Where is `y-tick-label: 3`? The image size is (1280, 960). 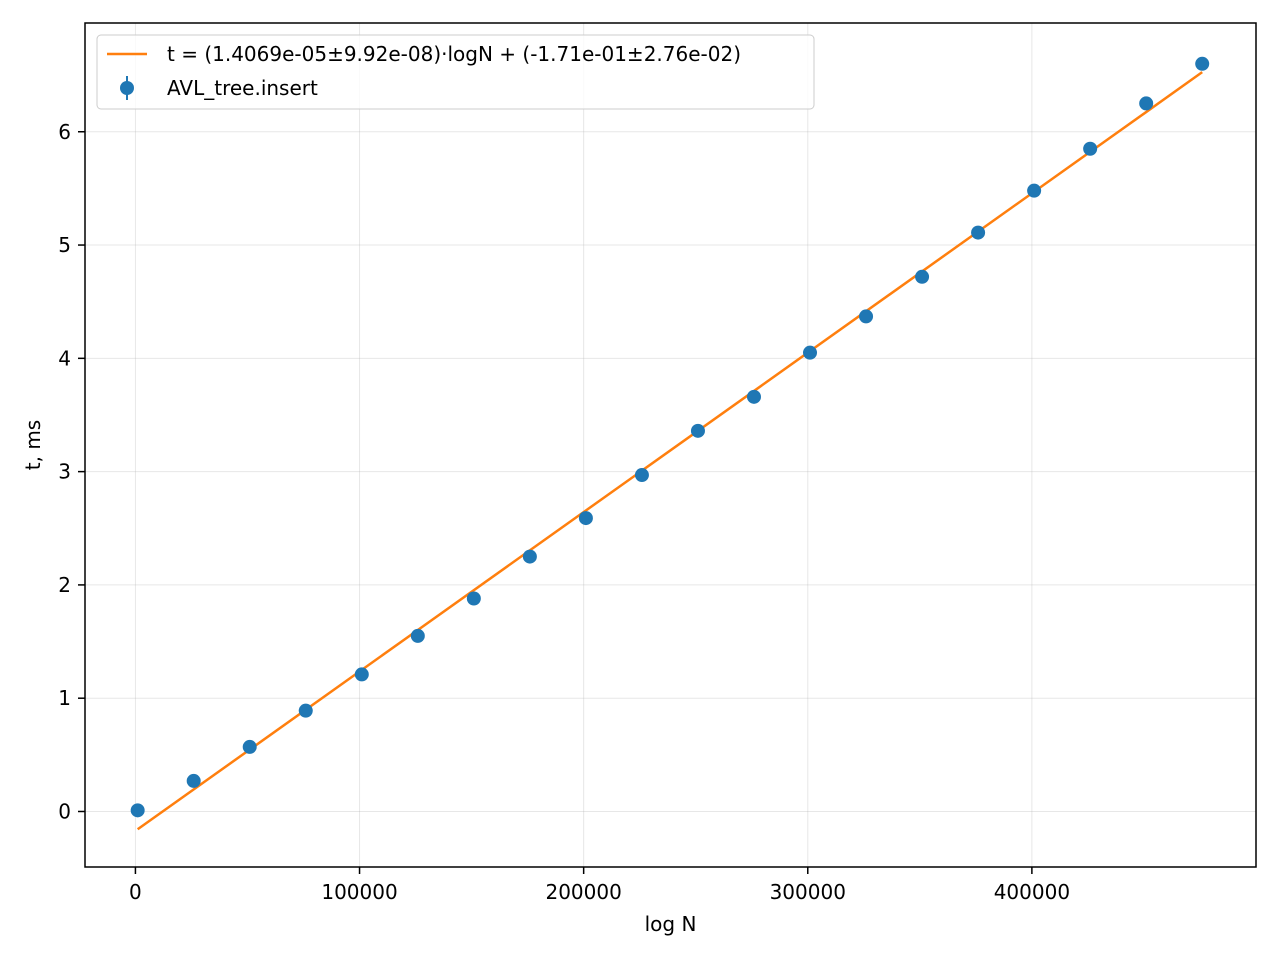
y-tick-label: 3 is located at coordinates (64, 472).